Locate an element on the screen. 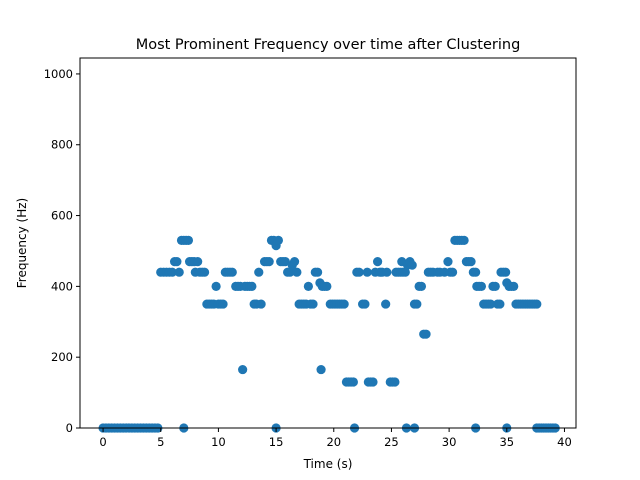 The image size is (640, 480). x-axis: 0 5 10 15 20 25 30 35 40 is located at coordinates (335, 438).